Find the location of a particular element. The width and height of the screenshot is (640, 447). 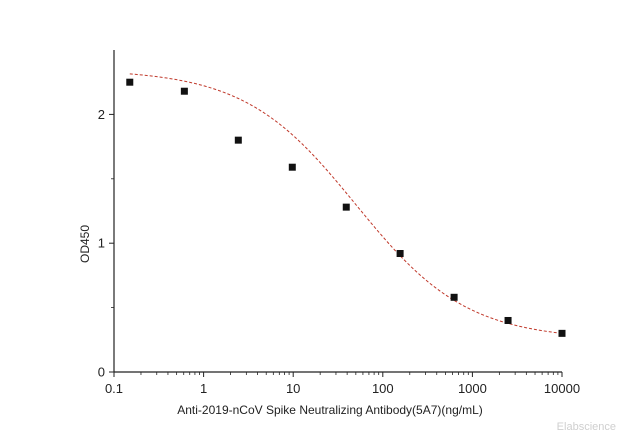

x-tick-label: 1000 is located at coordinates (472, 388).